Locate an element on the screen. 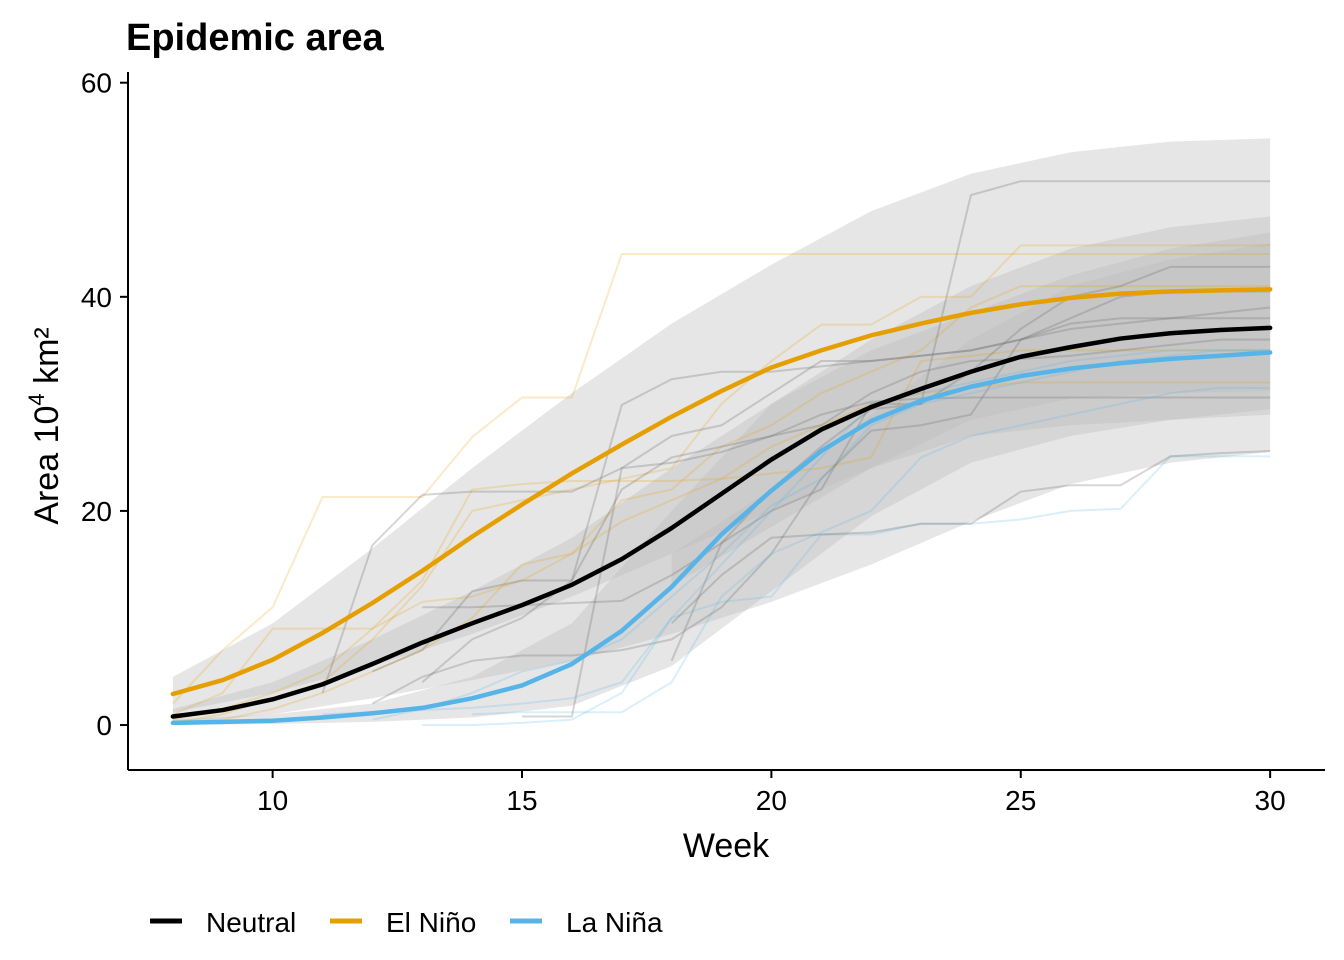 This screenshot has width=1344, height=960. x-tick-label: 10 is located at coordinates (272, 800).